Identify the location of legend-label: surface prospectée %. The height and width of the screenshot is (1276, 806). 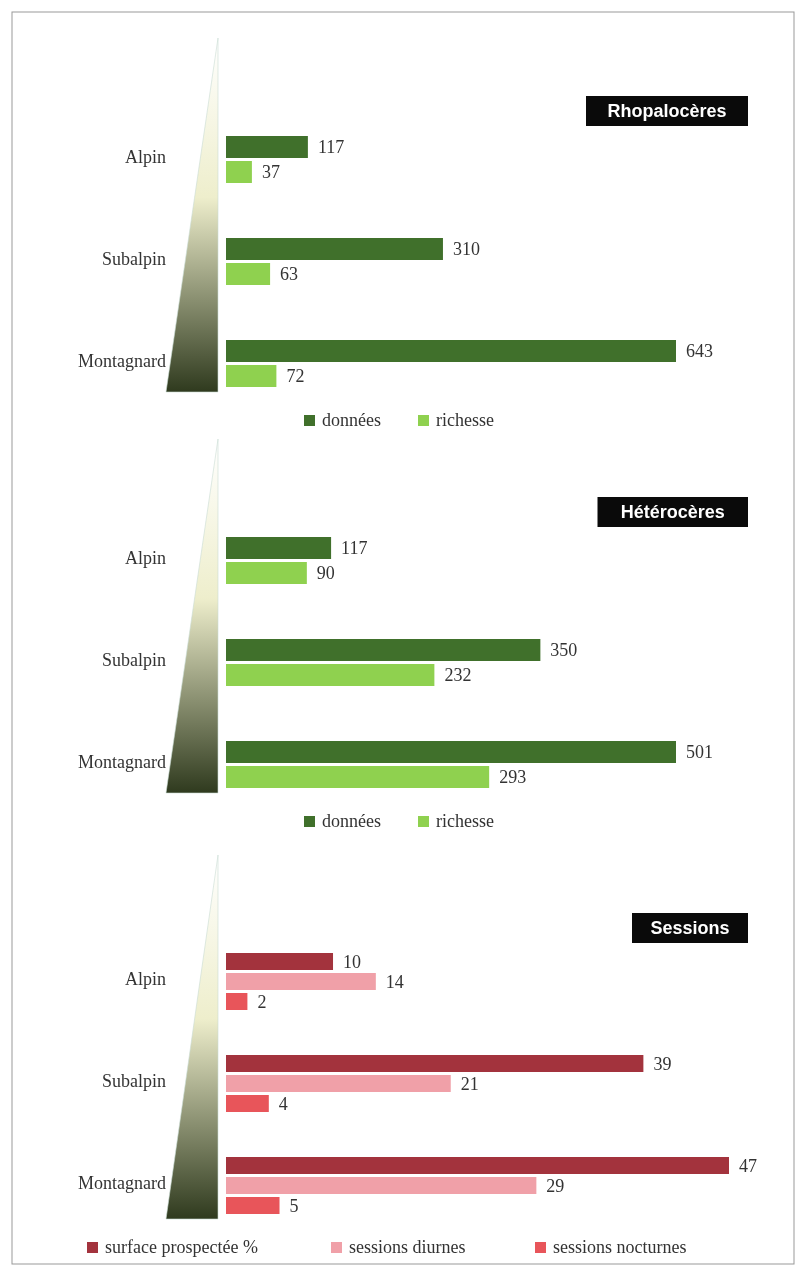
(181, 1247).